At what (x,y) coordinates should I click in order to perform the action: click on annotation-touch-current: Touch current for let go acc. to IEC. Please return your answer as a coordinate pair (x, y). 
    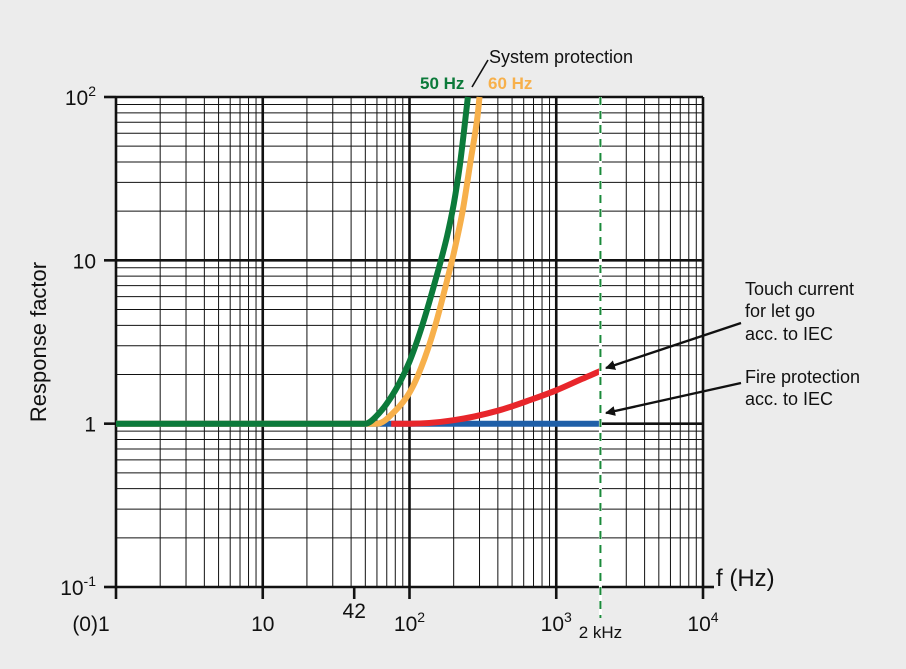
    Looking at the image, I should click on (729, 324).